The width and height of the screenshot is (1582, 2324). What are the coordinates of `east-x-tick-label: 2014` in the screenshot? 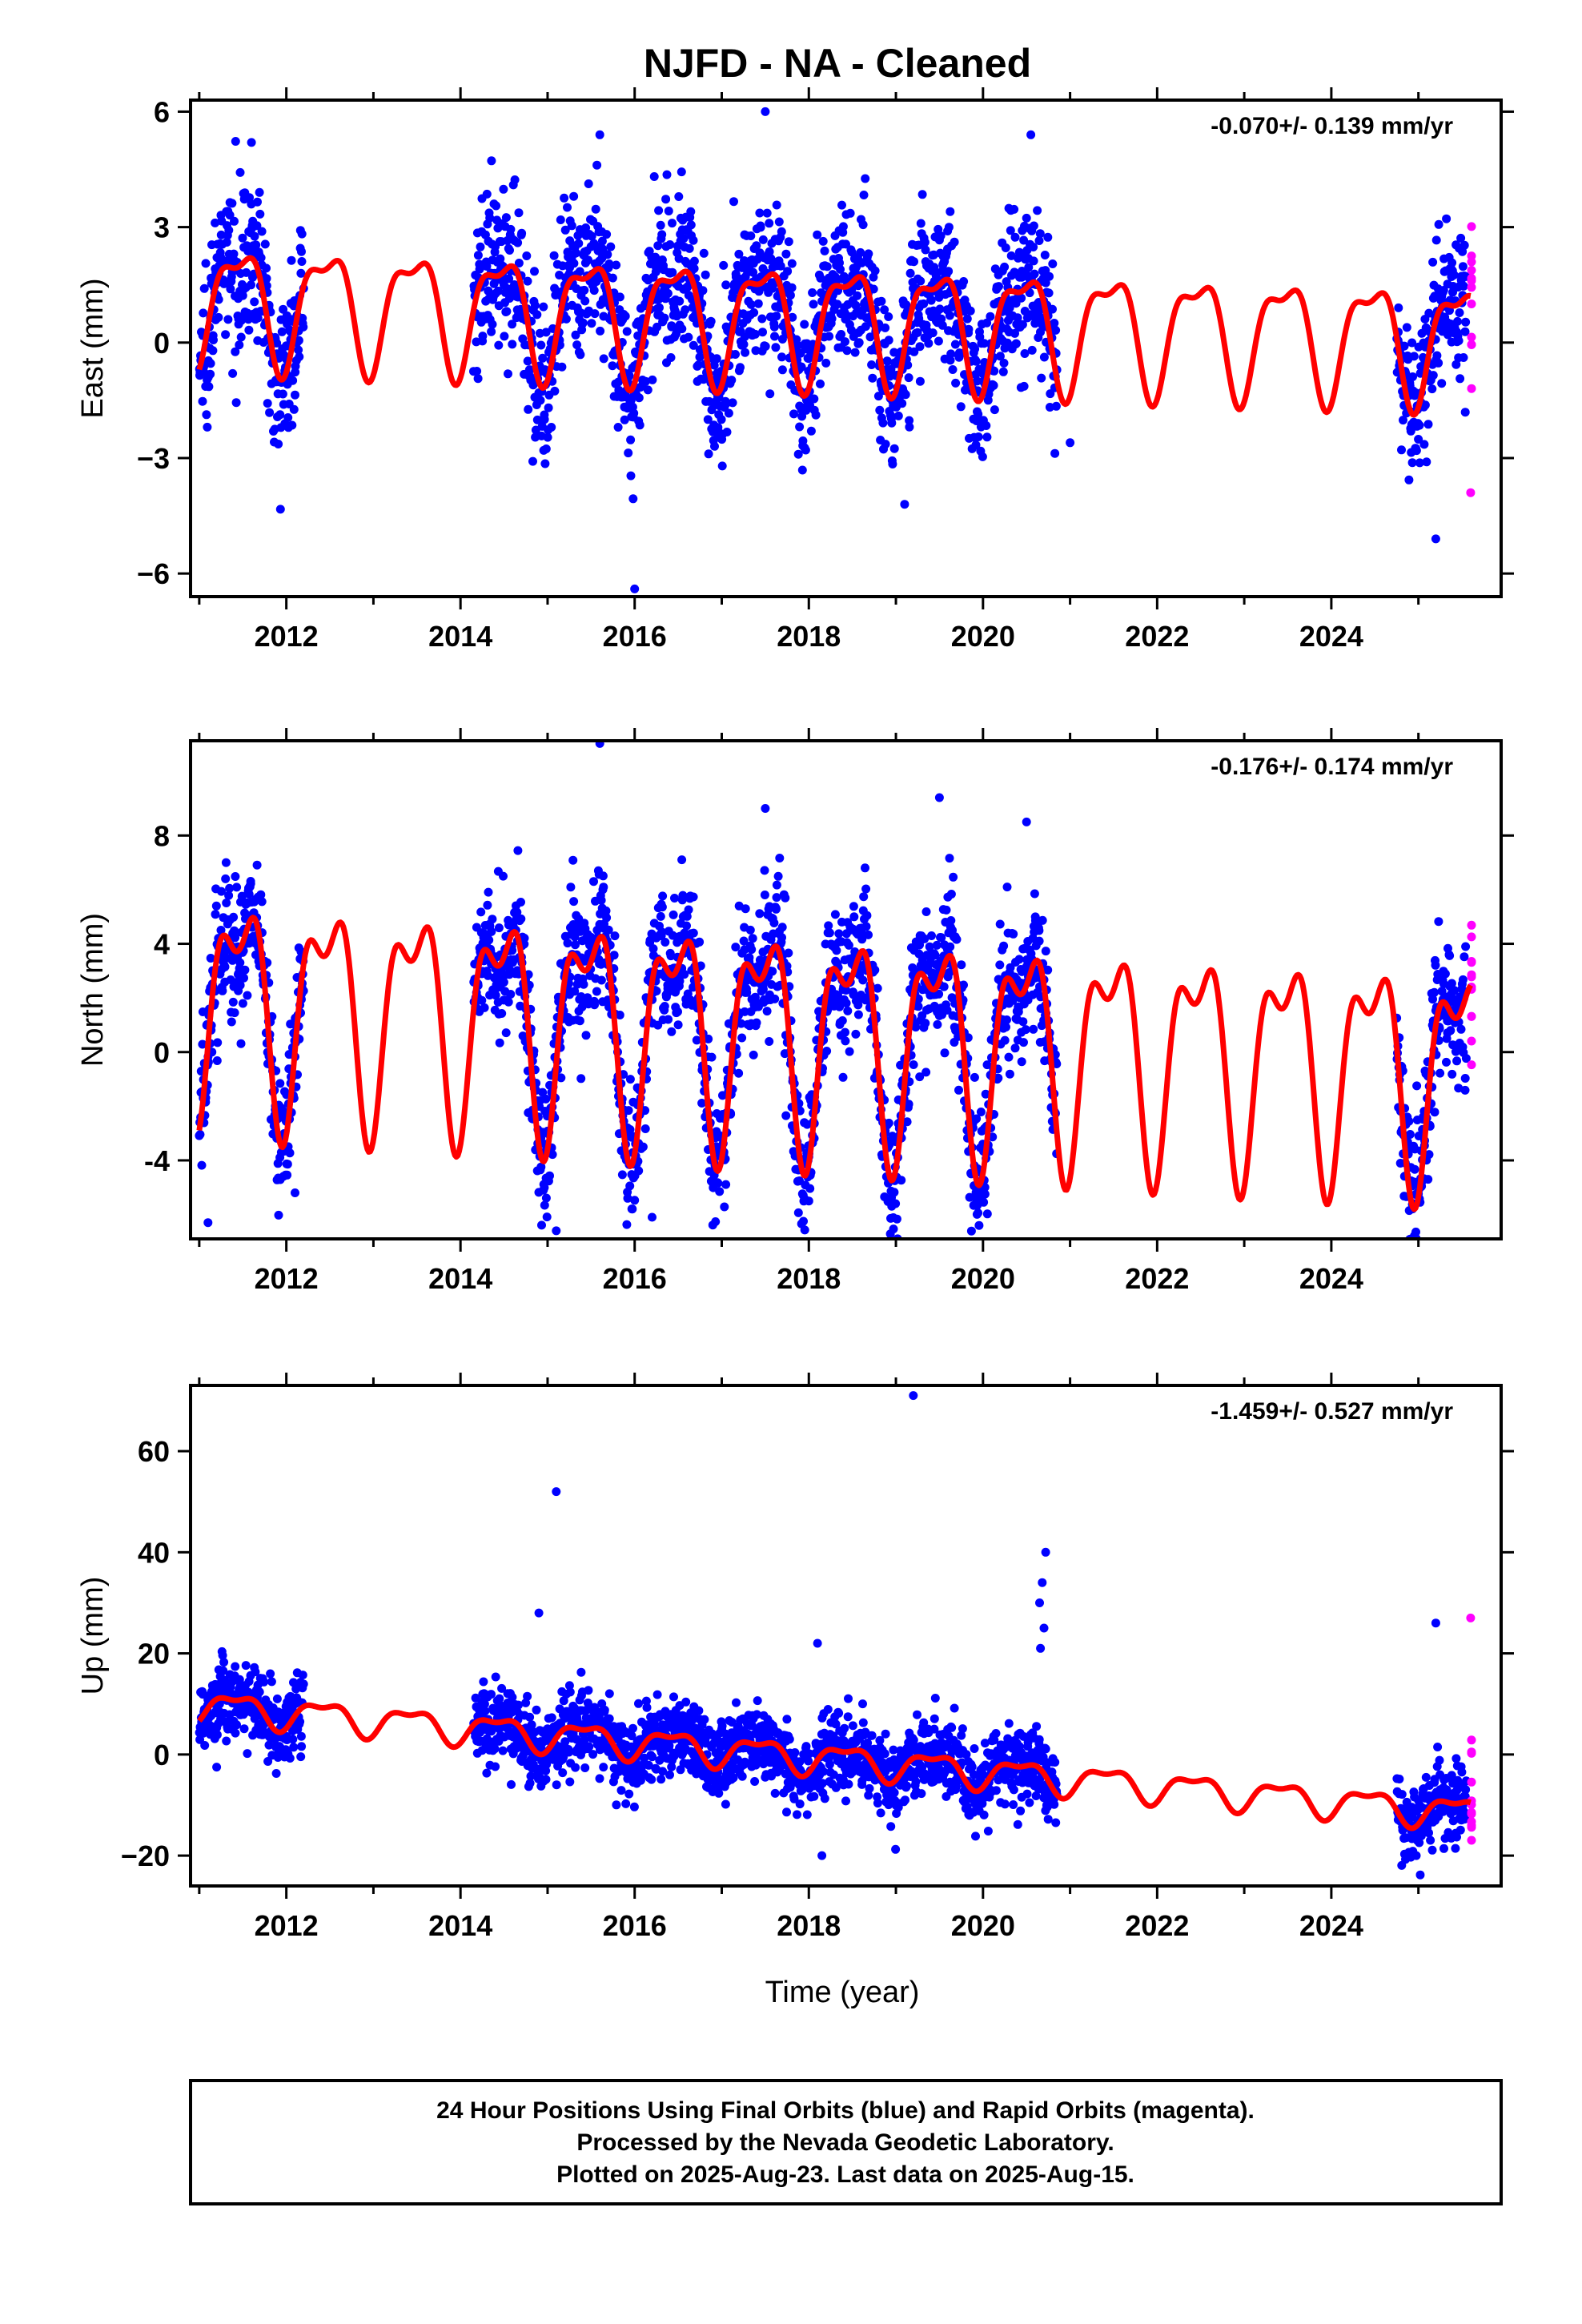 It's located at (460, 636).